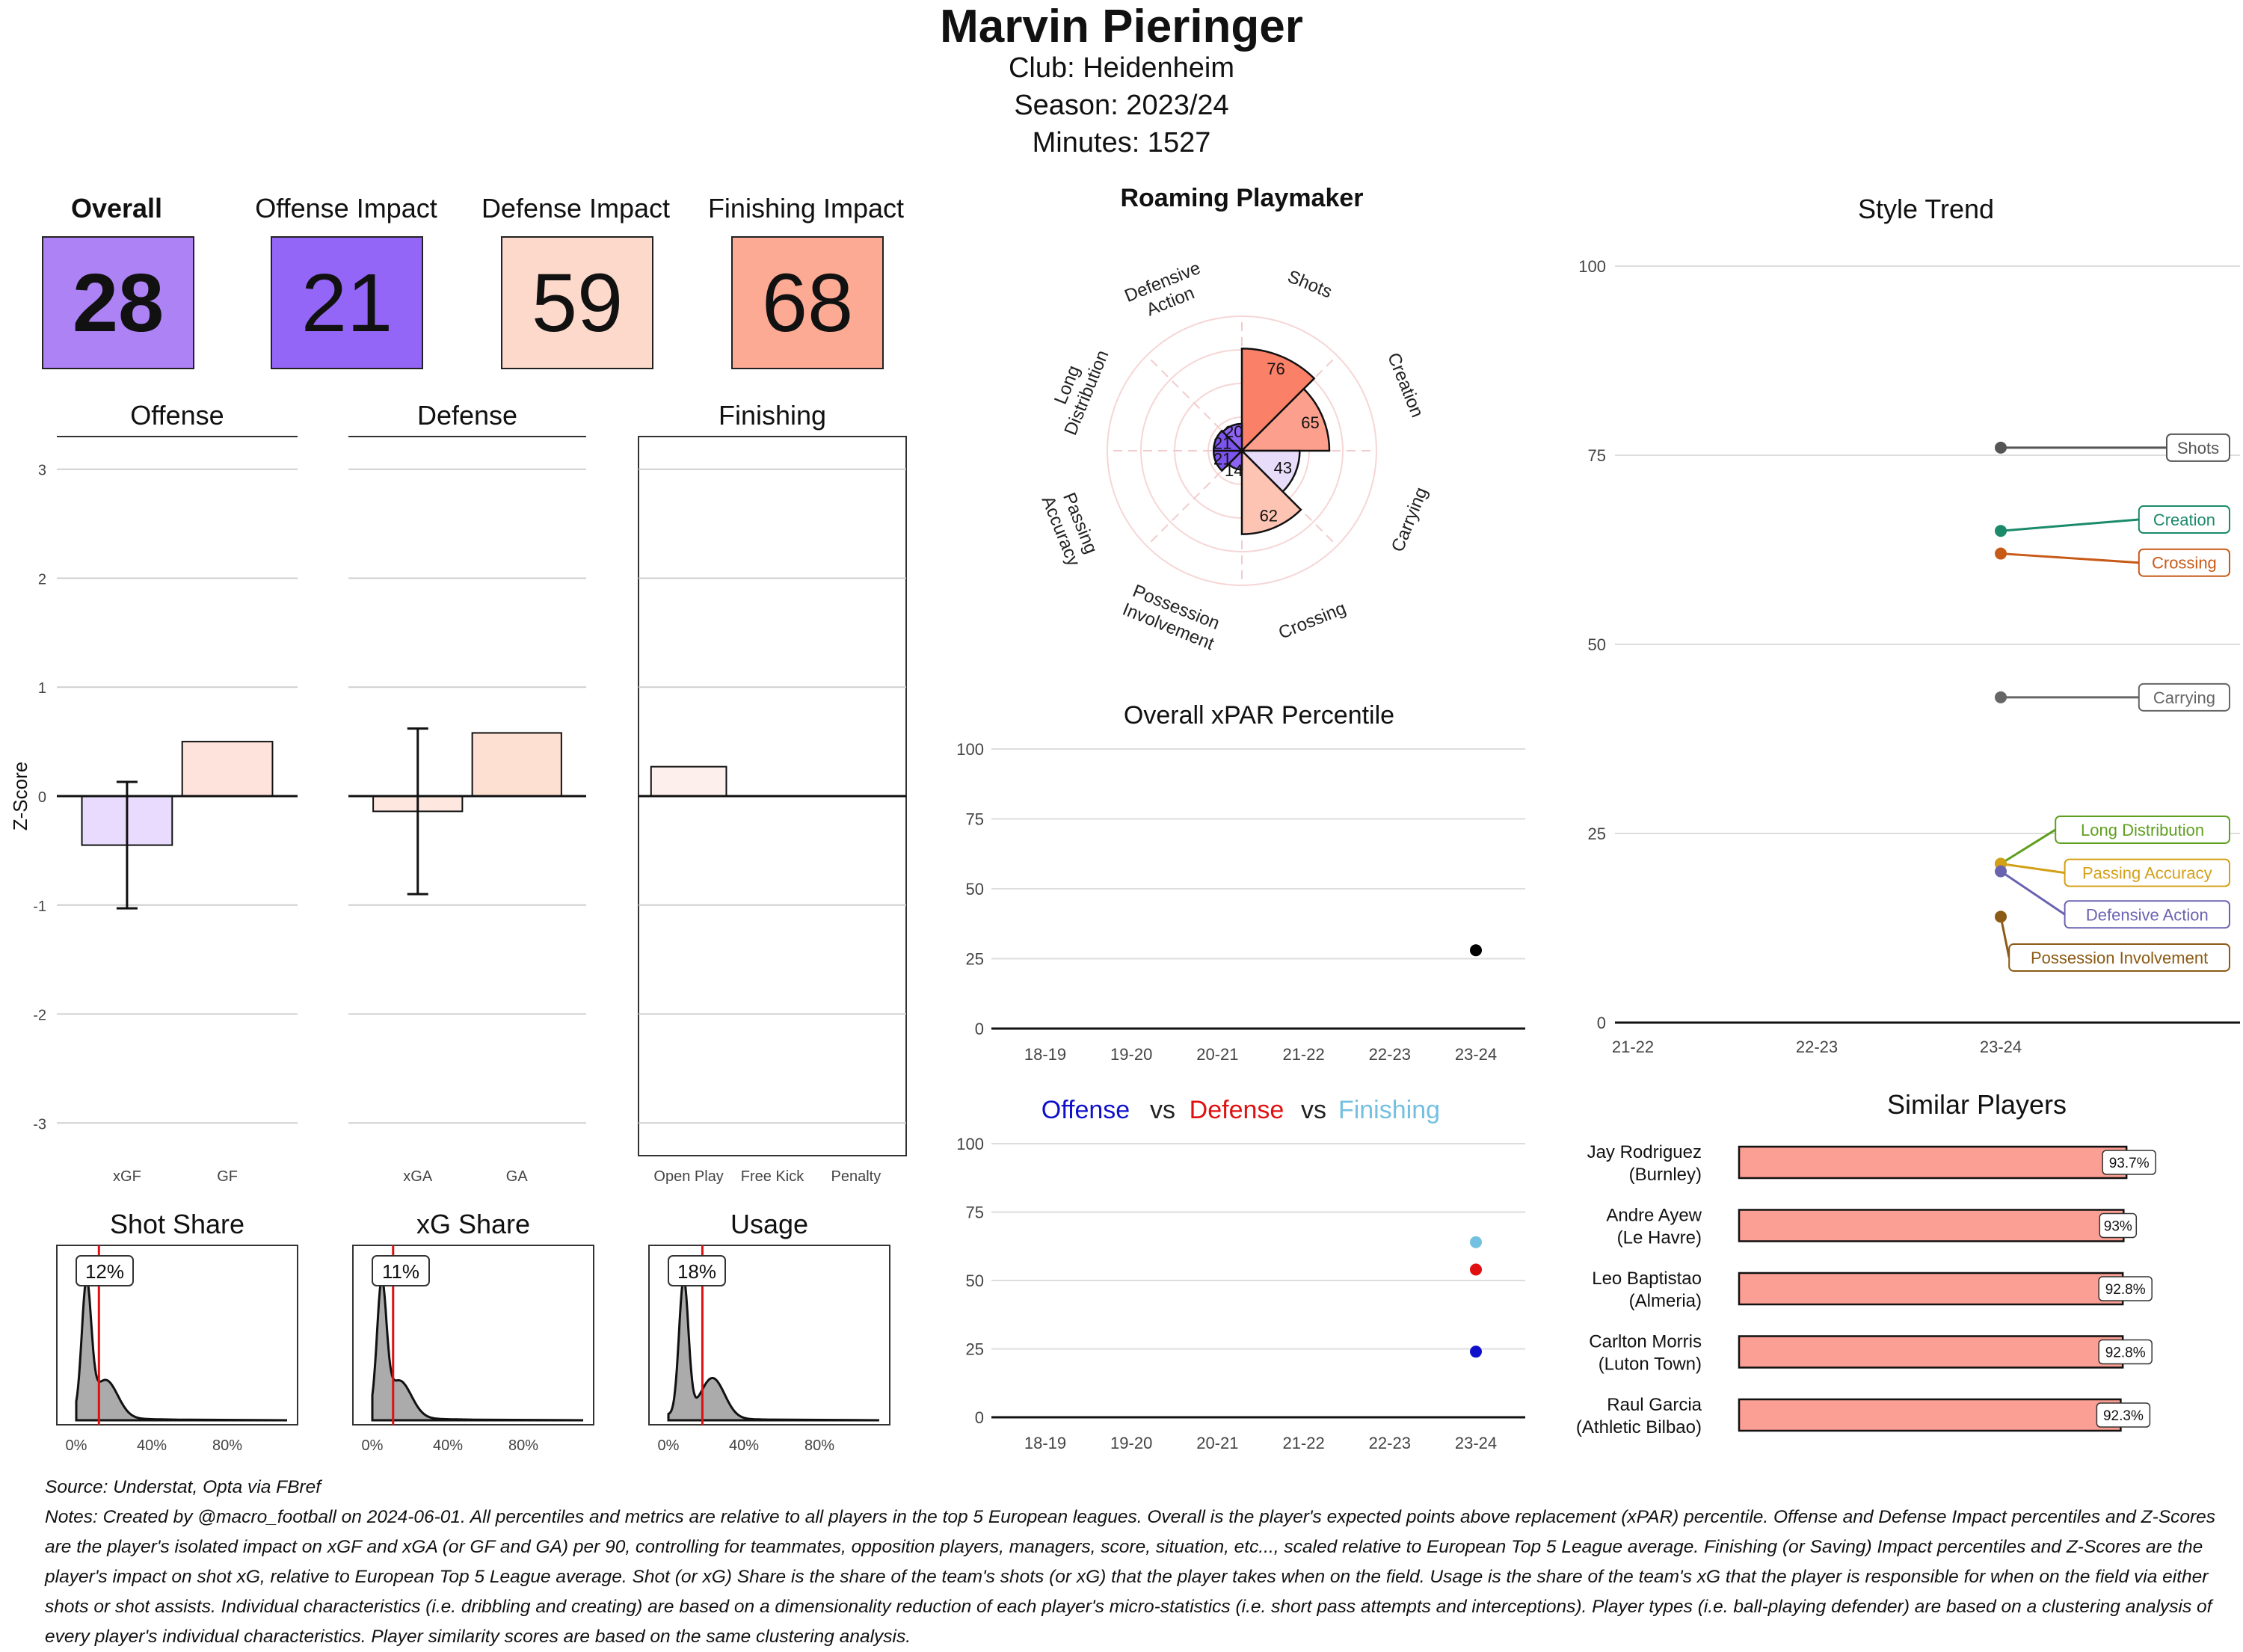 This screenshot has height=1652, width=2243. I want to click on impact-value: 68, so click(807, 302).